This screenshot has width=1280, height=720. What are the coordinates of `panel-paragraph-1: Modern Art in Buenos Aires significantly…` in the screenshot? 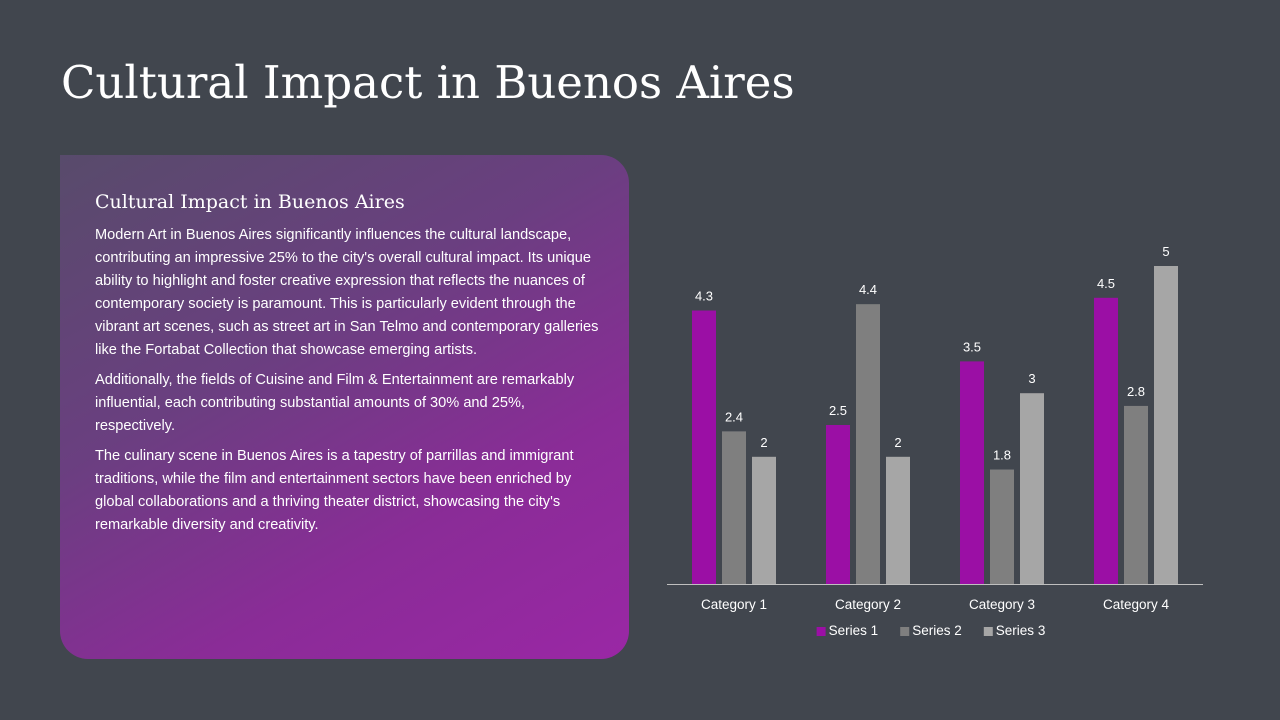 It's located at (347, 292).